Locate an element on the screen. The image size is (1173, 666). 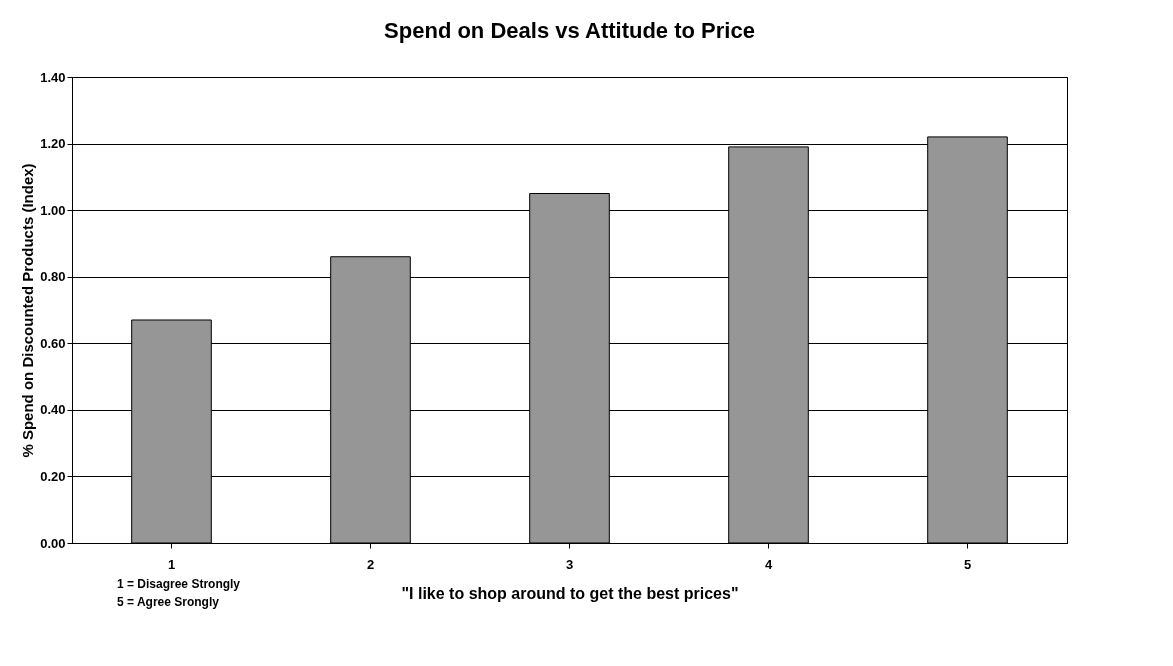
y-tick-label: 0.40 is located at coordinates (53, 410).